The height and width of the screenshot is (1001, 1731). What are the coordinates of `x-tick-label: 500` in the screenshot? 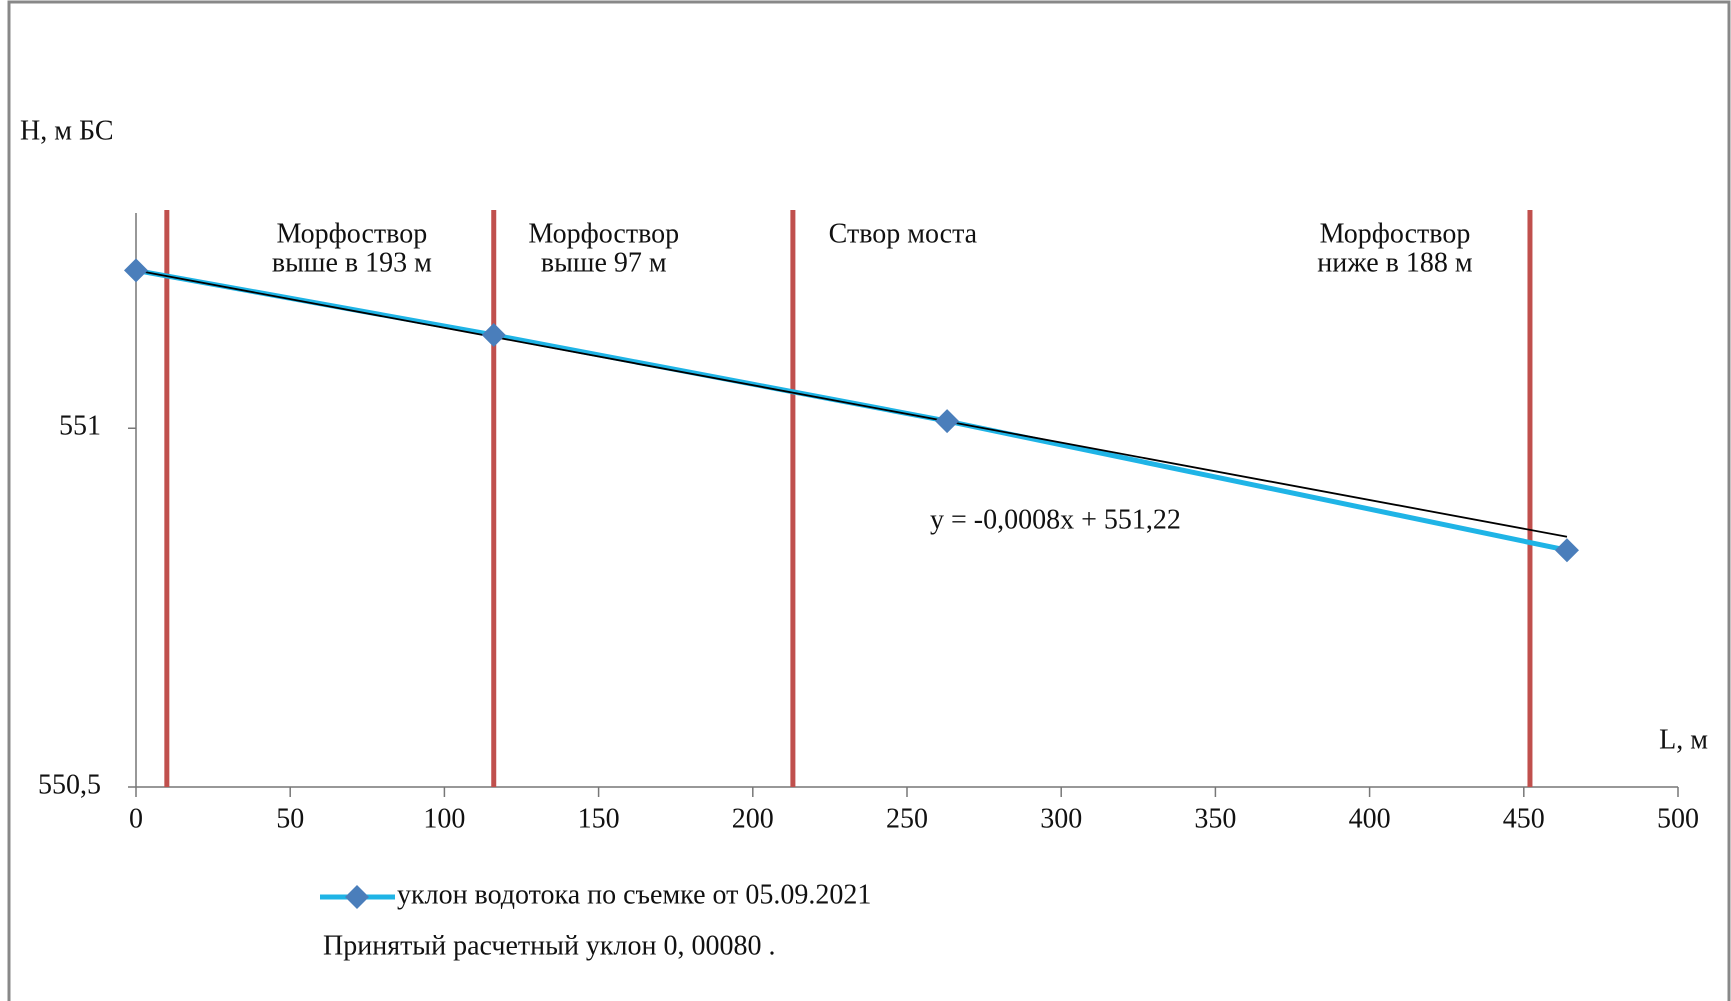 It's located at (1678, 818).